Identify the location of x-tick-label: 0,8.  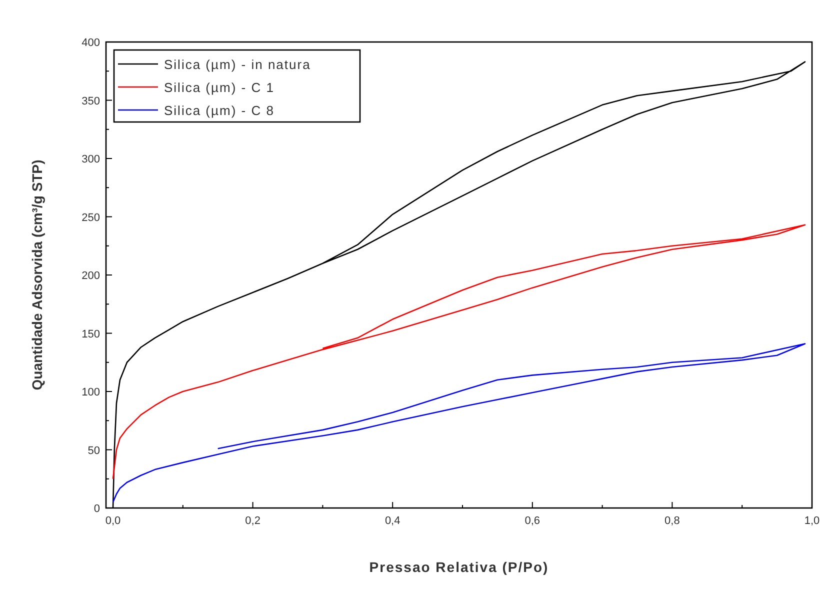
(672, 521).